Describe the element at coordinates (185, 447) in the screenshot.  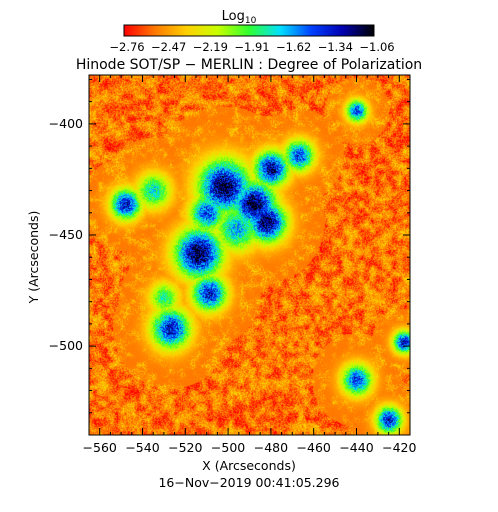
I see `x-tick-label: −520` at that location.